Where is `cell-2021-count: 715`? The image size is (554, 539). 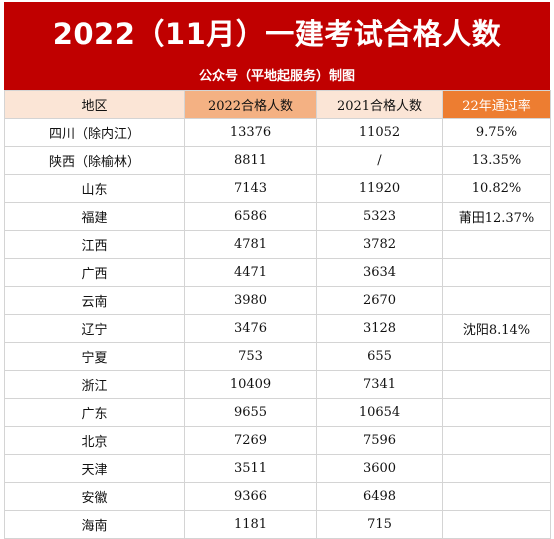
cell-2021-count: 715 is located at coordinates (379, 524).